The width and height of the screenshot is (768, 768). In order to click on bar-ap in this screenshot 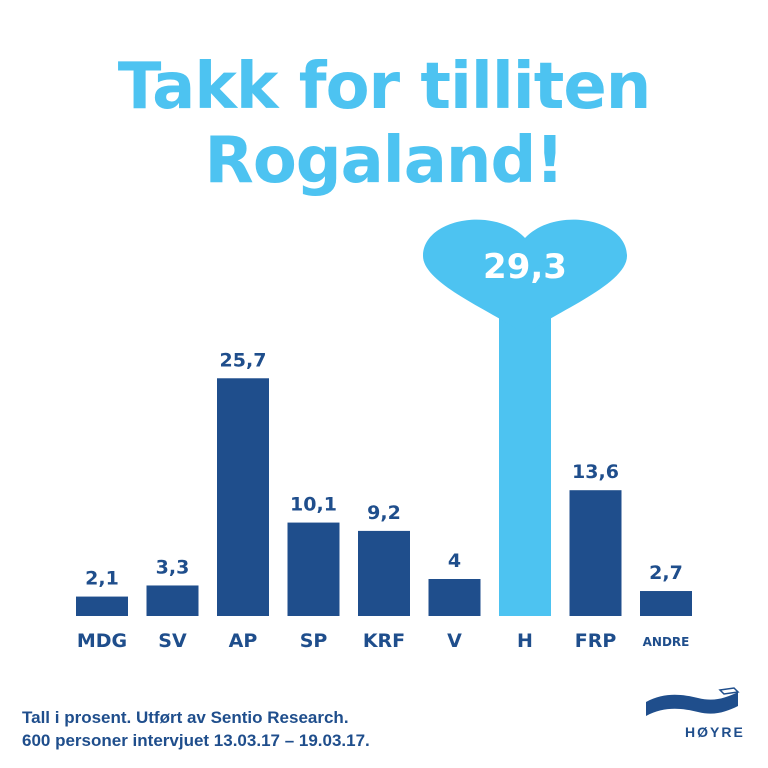, I will do `click(243, 497)`.